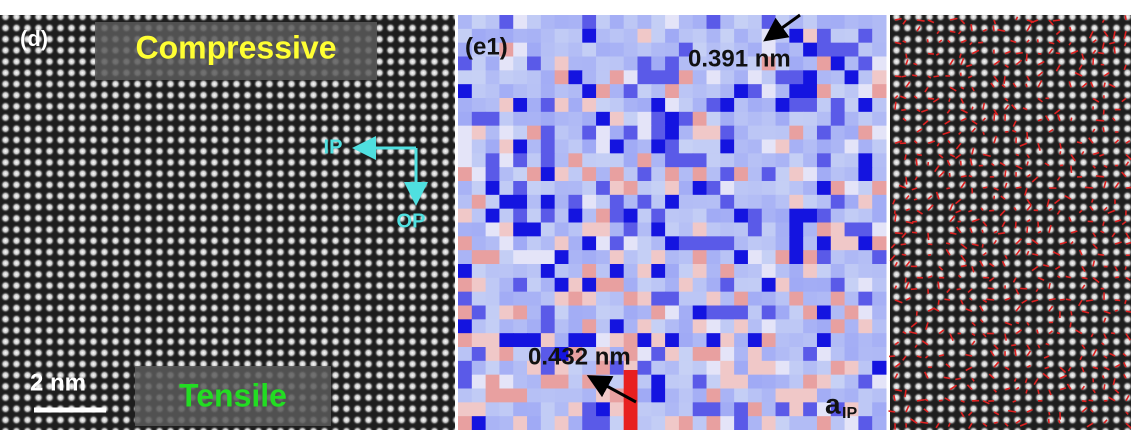  What do you see at coordinates (333, 147) in the screenshot?
I see `axis-label: IP` at bounding box center [333, 147].